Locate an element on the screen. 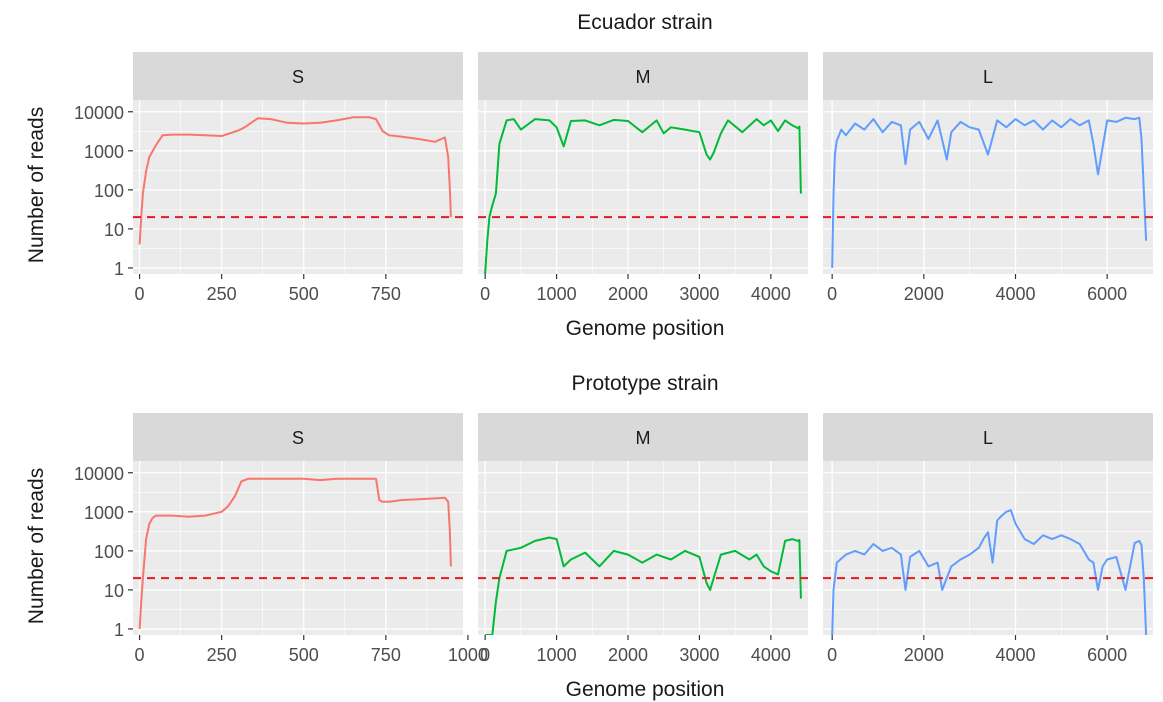 The width and height of the screenshot is (1163, 702). facet-panel-S: S 0 250 500 750 1000 is located at coordinates (310, 539).